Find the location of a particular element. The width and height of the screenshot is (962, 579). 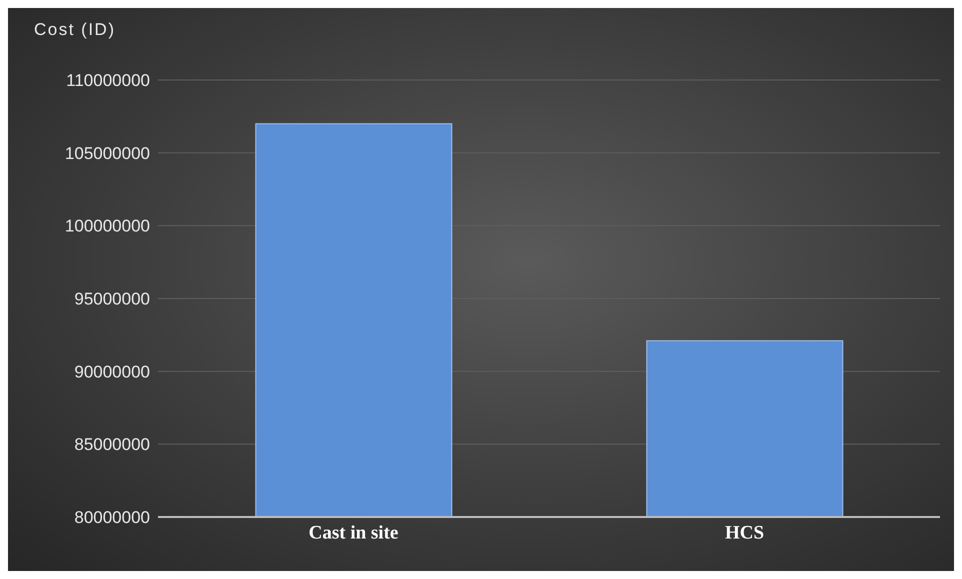

x-tick-label: Cast in site is located at coordinates (353, 533).